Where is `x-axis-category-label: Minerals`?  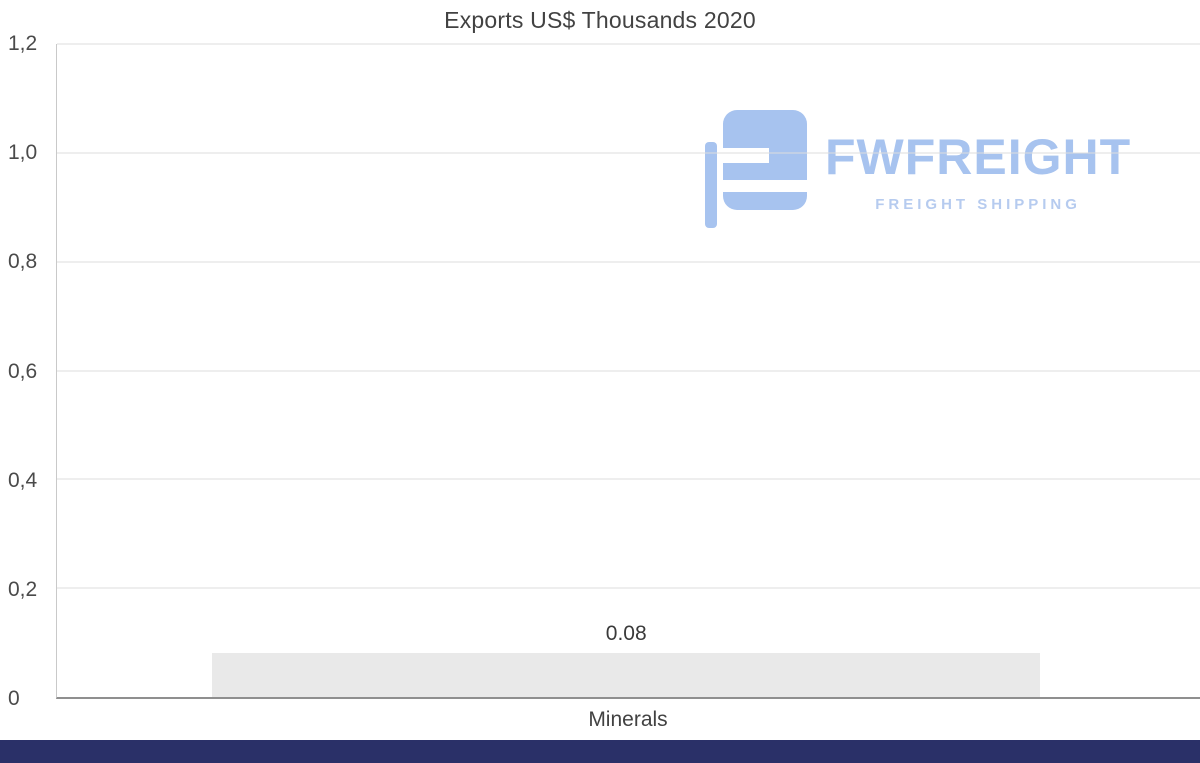 x-axis-category-label: Minerals is located at coordinates (628, 719).